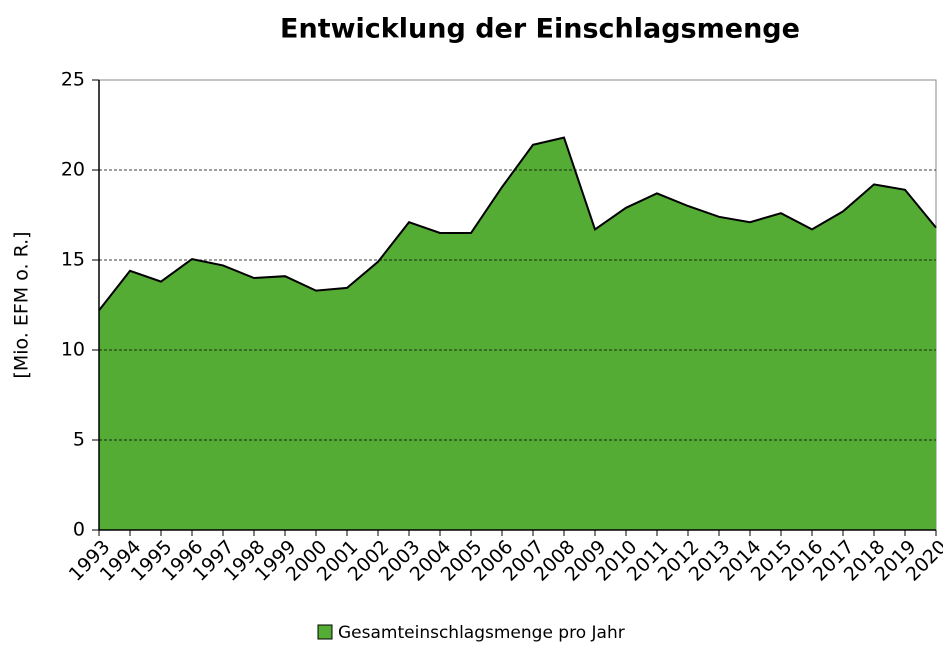 The width and height of the screenshot is (943, 646). What do you see at coordinates (540, 29) in the screenshot?
I see `chart-title: Entwicklung der Einschlagsmenge` at bounding box center [540, 29].